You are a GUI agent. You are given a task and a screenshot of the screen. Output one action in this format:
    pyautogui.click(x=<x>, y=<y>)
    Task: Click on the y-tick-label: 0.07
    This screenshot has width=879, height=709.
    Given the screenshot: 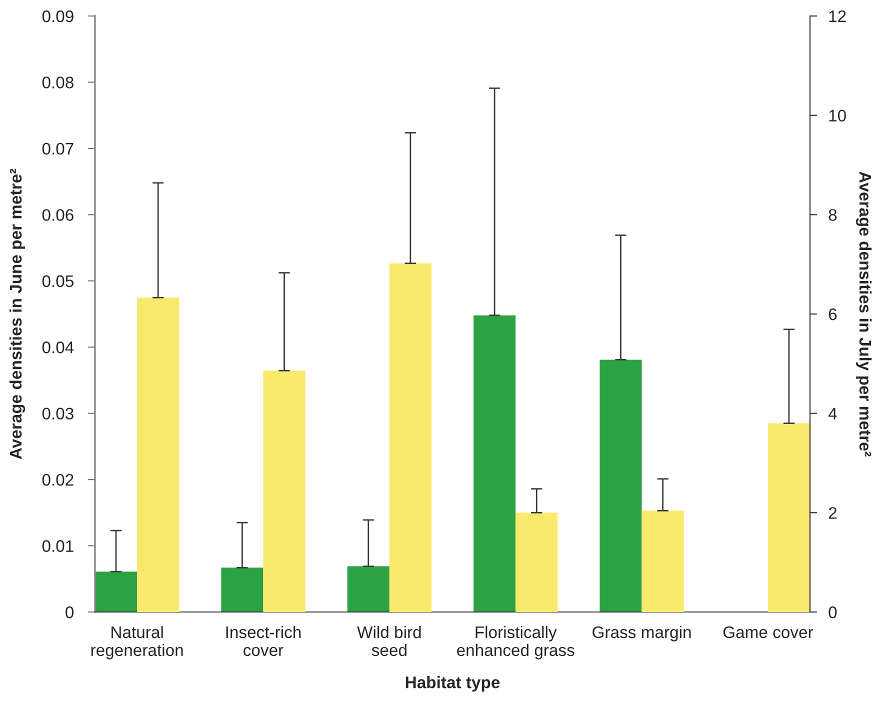 What is the action you would take?
    pyautogui.click(x=58, y=148)
    